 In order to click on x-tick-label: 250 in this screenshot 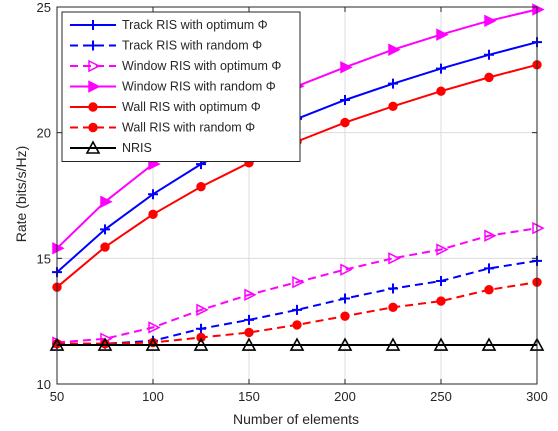, I will do `click(441, 396)`.